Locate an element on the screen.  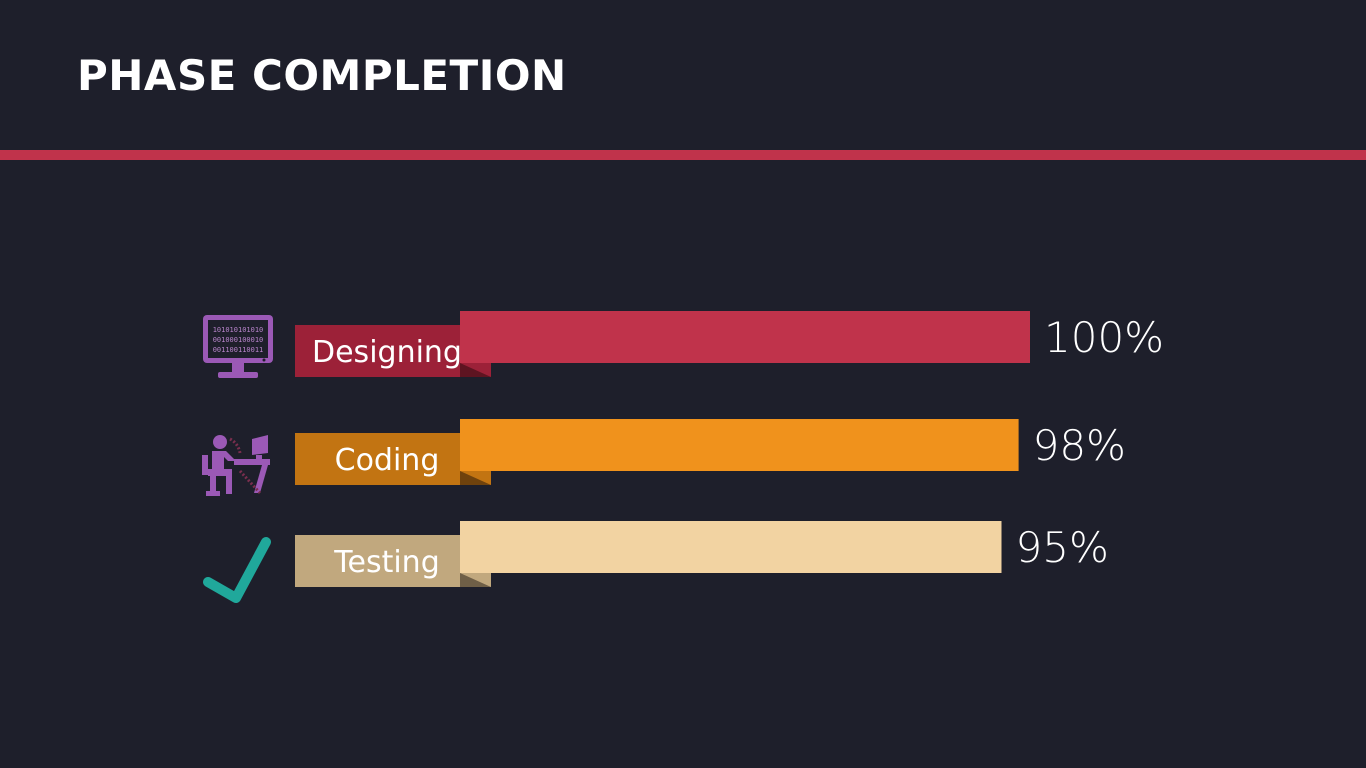
computer-binary-icon: 101010101010 001000100010 001100110011 is located at coordinates (238, 346).